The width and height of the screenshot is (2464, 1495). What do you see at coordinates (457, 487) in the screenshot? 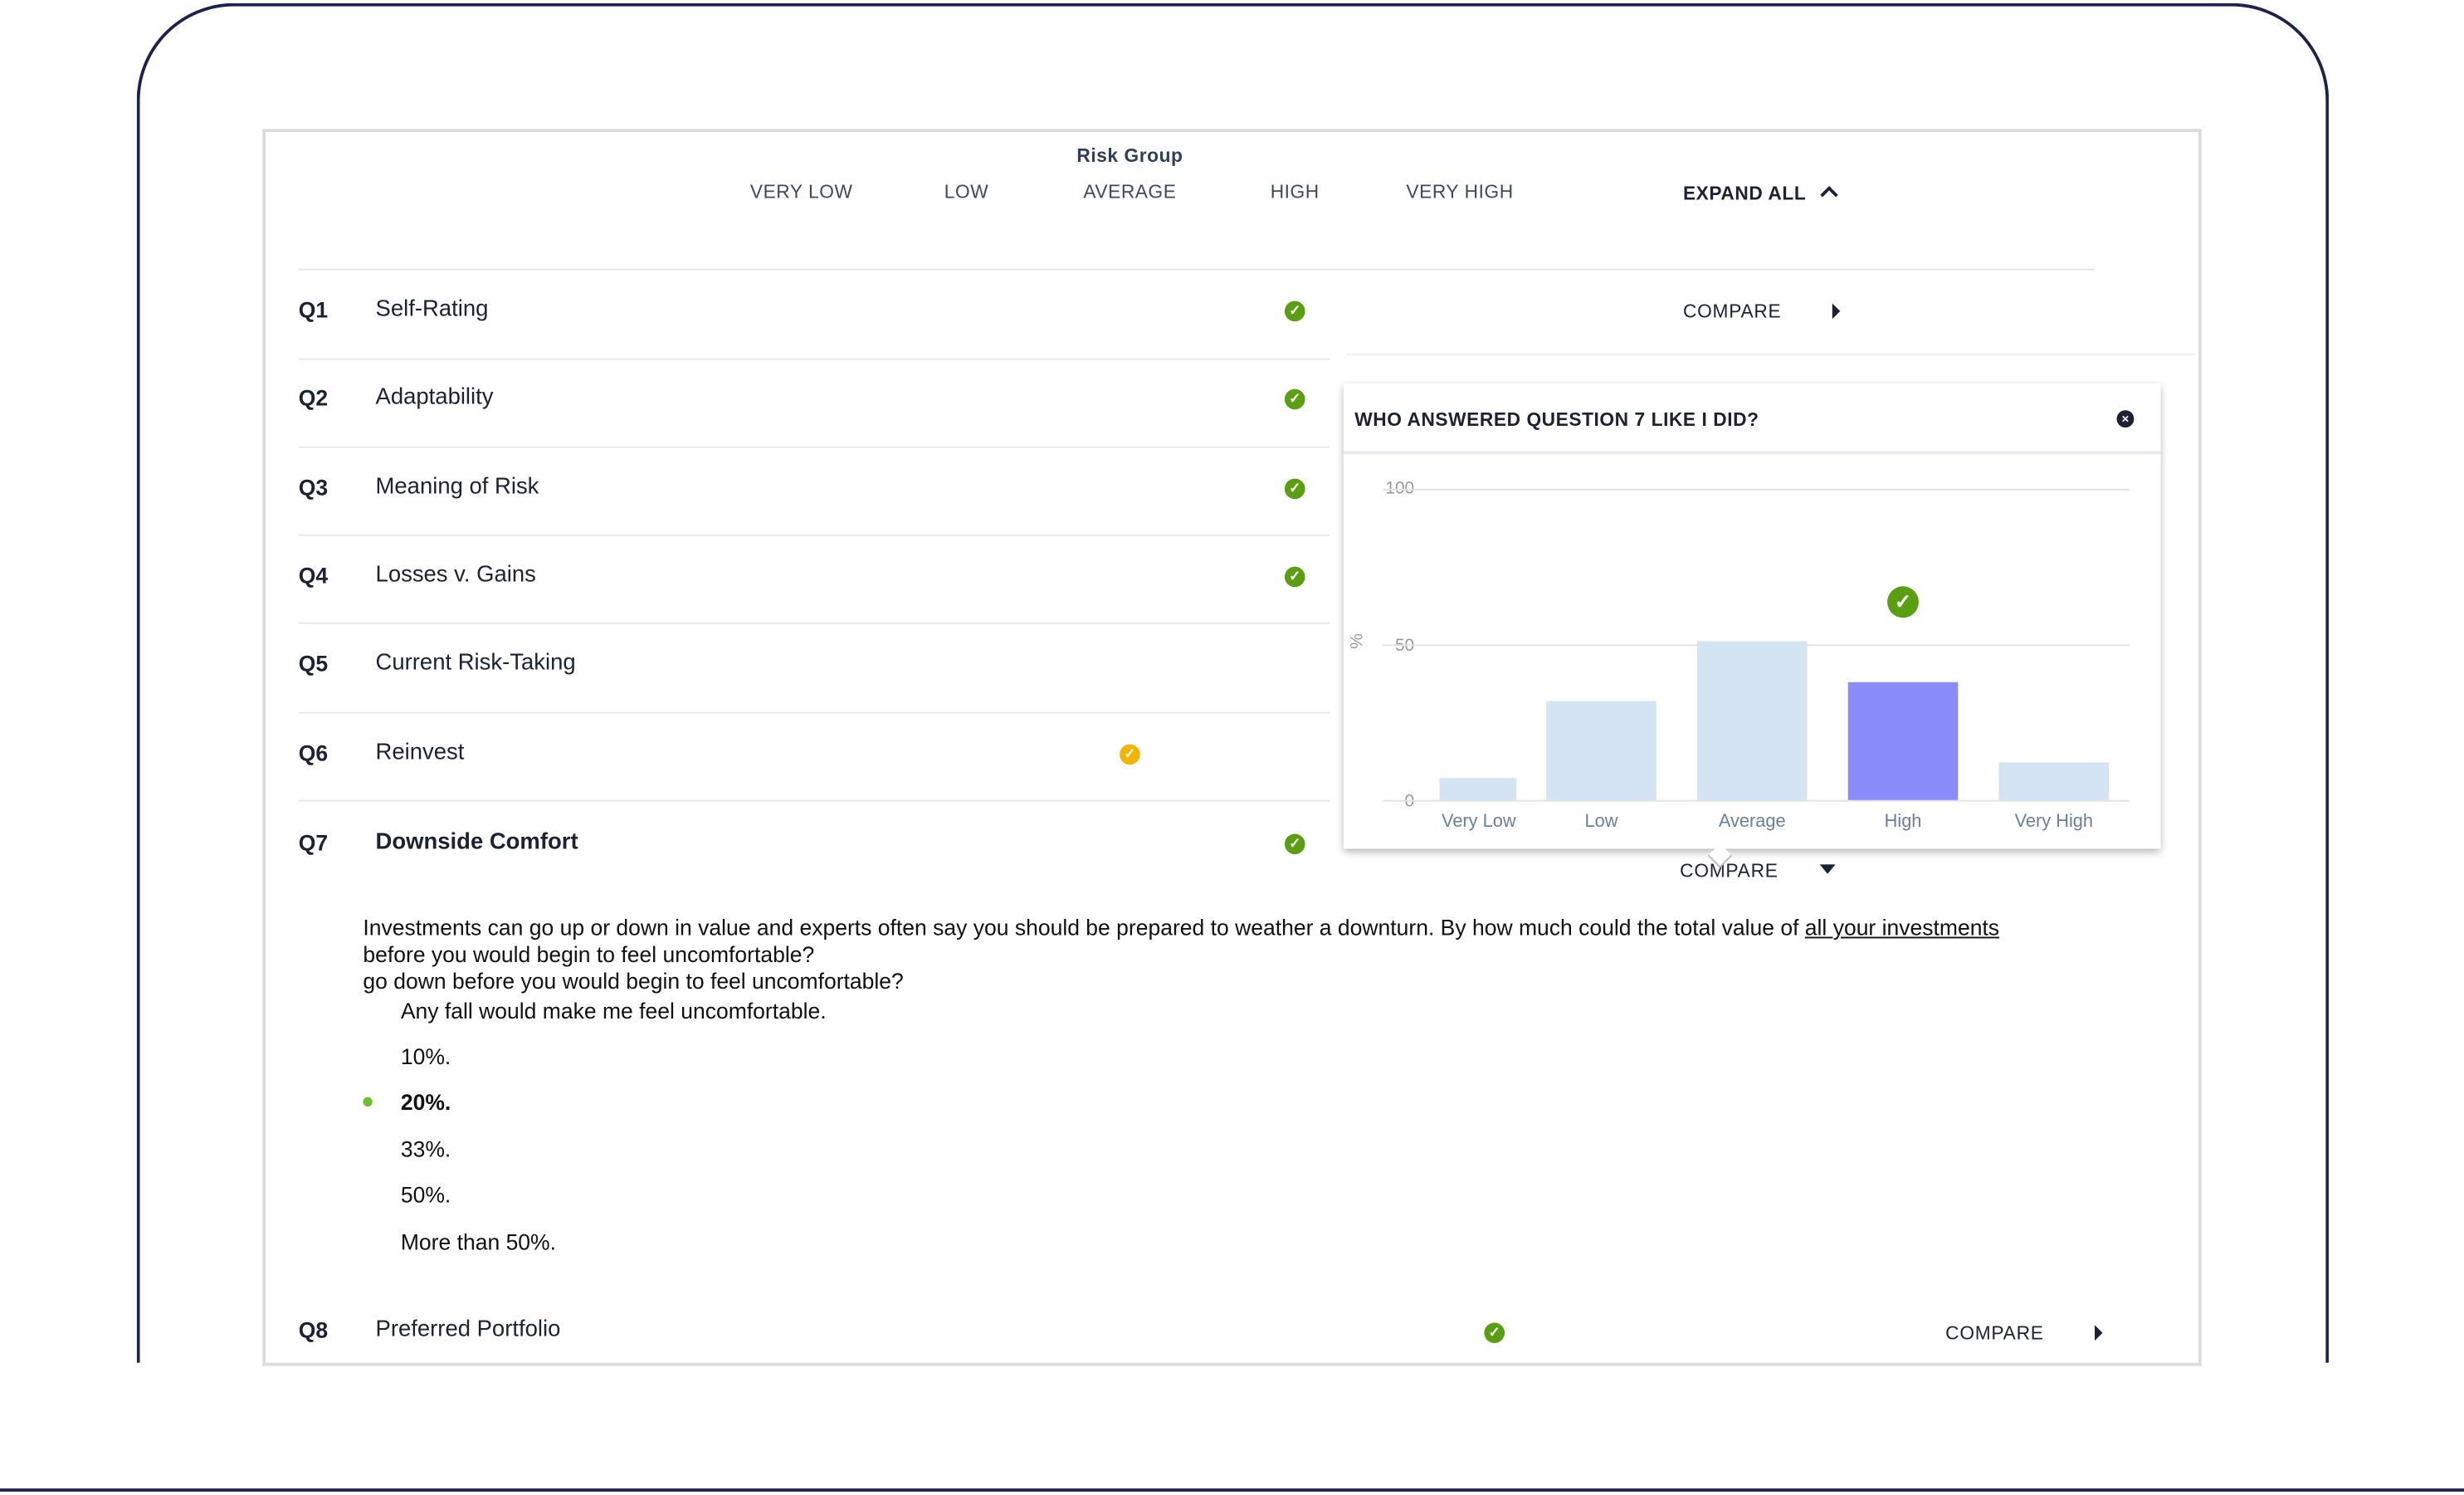
I see `question-title: Meaning of Risk` at bounding box center [457, 487].